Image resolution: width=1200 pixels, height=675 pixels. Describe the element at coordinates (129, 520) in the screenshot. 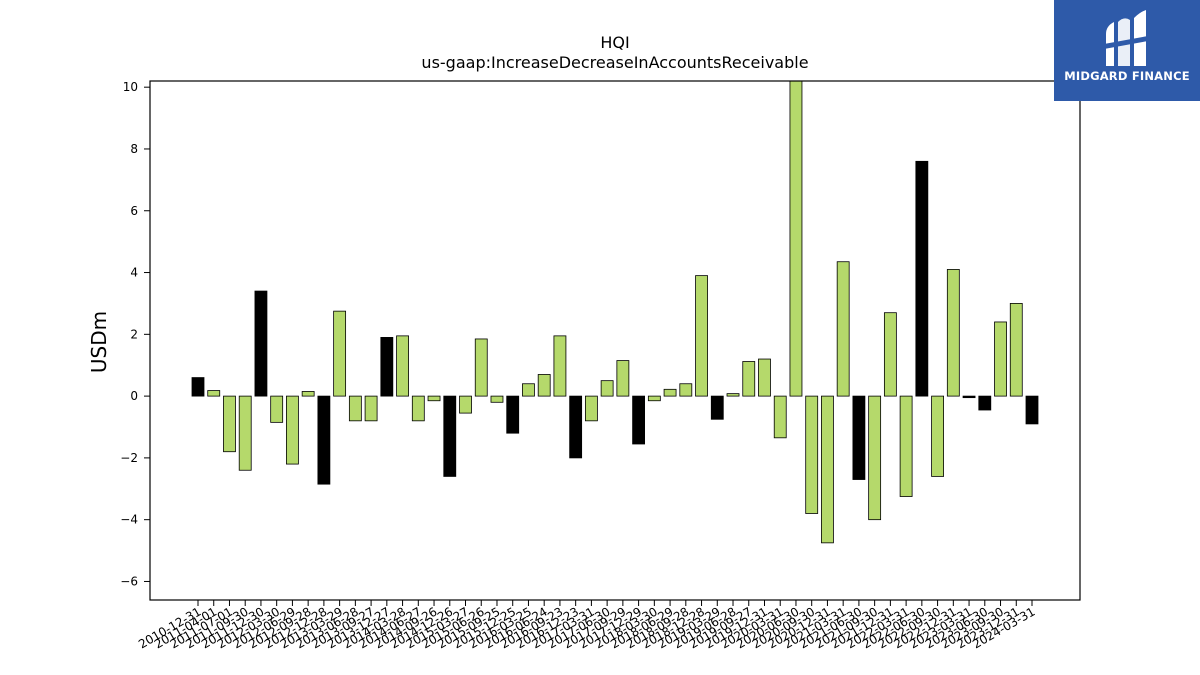

I see `y-tick-label: −4` at that location.